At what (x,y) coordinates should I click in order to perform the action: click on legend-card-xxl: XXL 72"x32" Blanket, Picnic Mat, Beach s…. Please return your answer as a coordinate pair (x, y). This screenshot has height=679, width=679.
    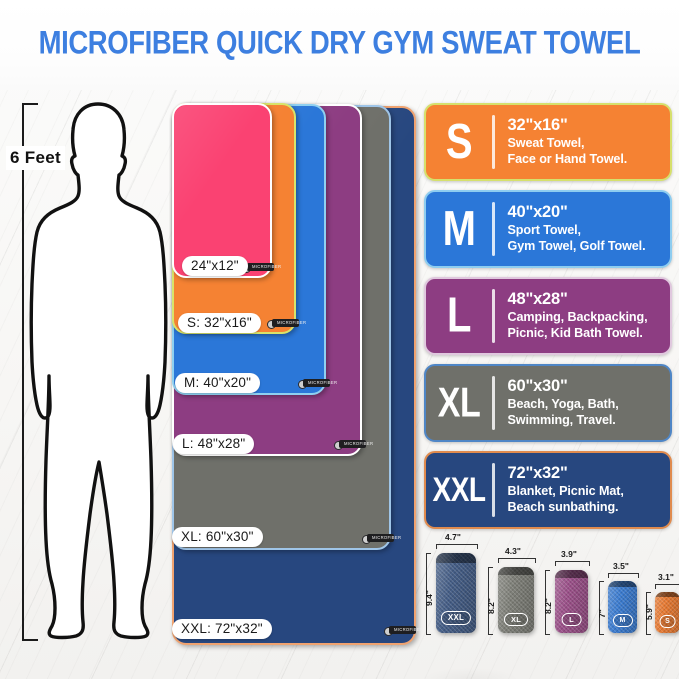
    Looking at the image, I should click on (548, 490).